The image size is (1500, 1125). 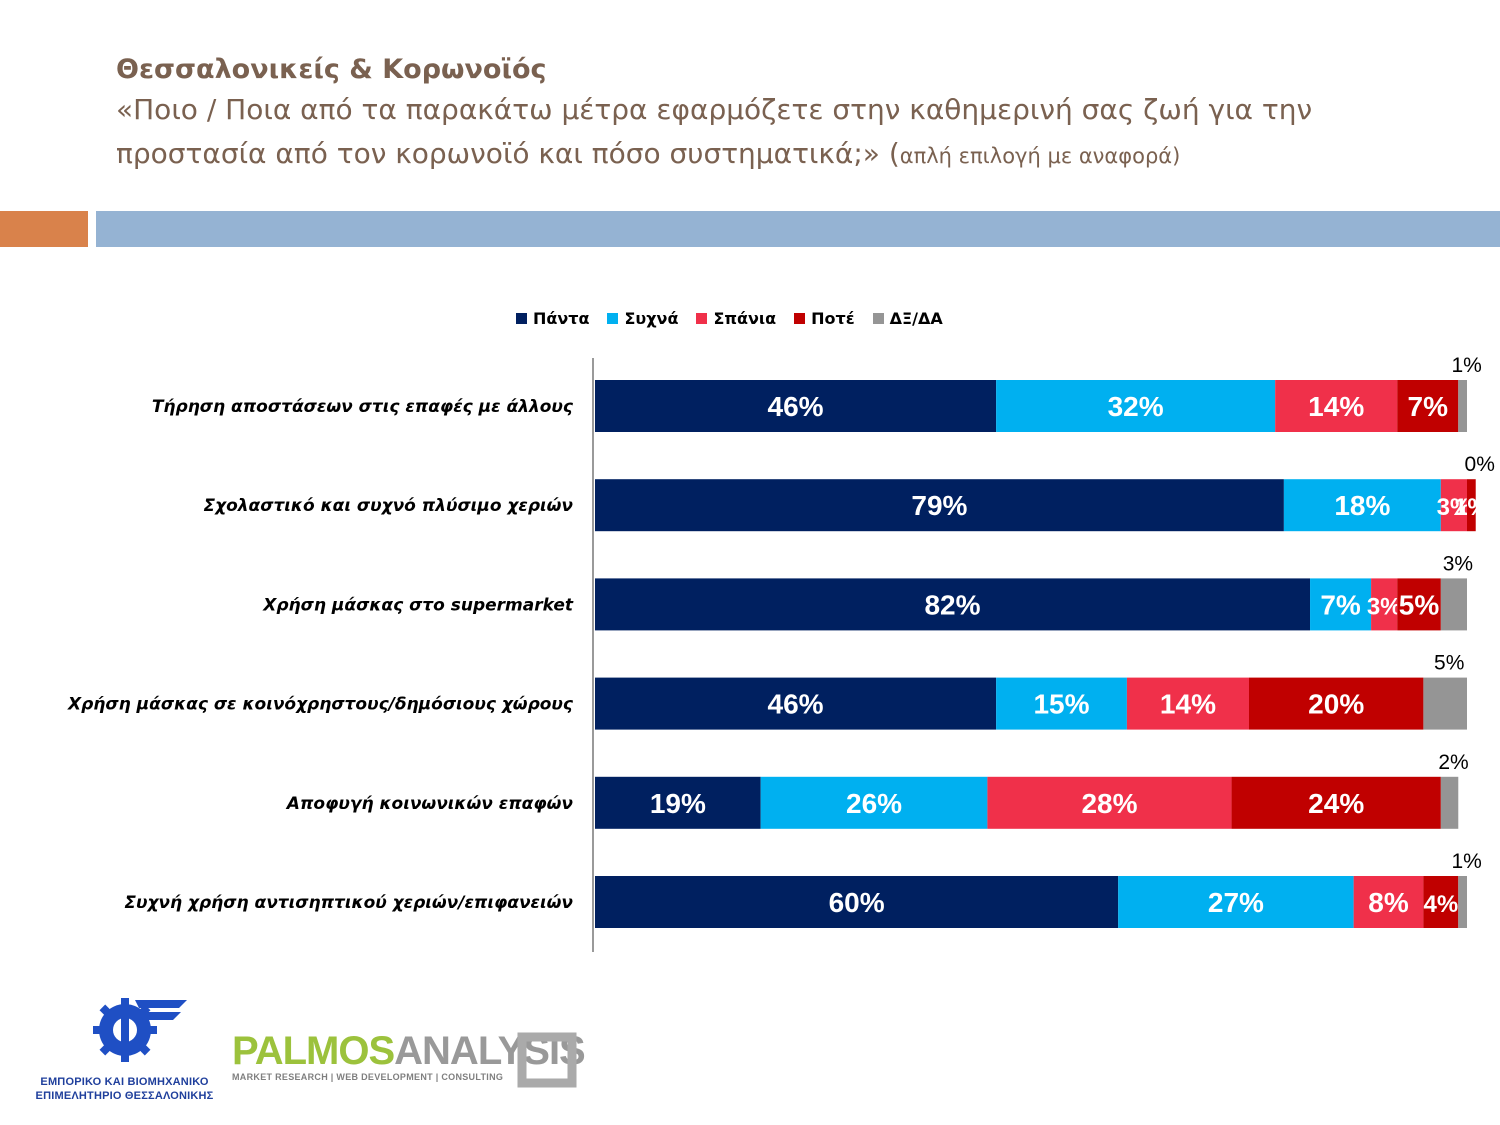 I want to click on category-label-1: Σχολαστικό και συχνό πλύσιμο χεριών, so click(x=389, y=506).